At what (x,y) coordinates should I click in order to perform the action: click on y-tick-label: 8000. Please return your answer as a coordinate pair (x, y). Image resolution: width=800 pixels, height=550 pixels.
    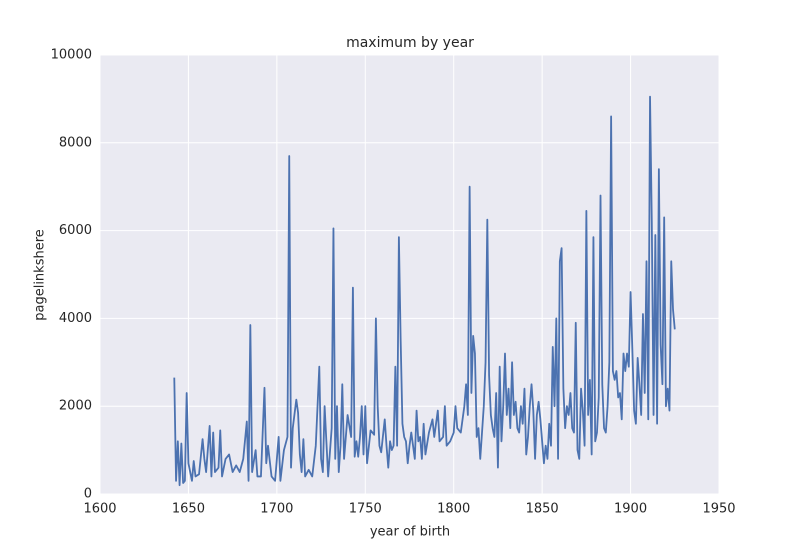
    Looking at the image, I should click on (75, 142).